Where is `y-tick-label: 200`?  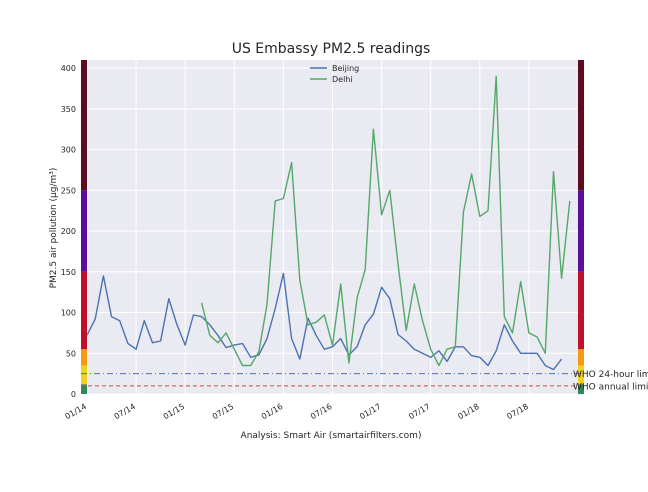
y-tick-label: 200 is located at coordinates (68, 231).